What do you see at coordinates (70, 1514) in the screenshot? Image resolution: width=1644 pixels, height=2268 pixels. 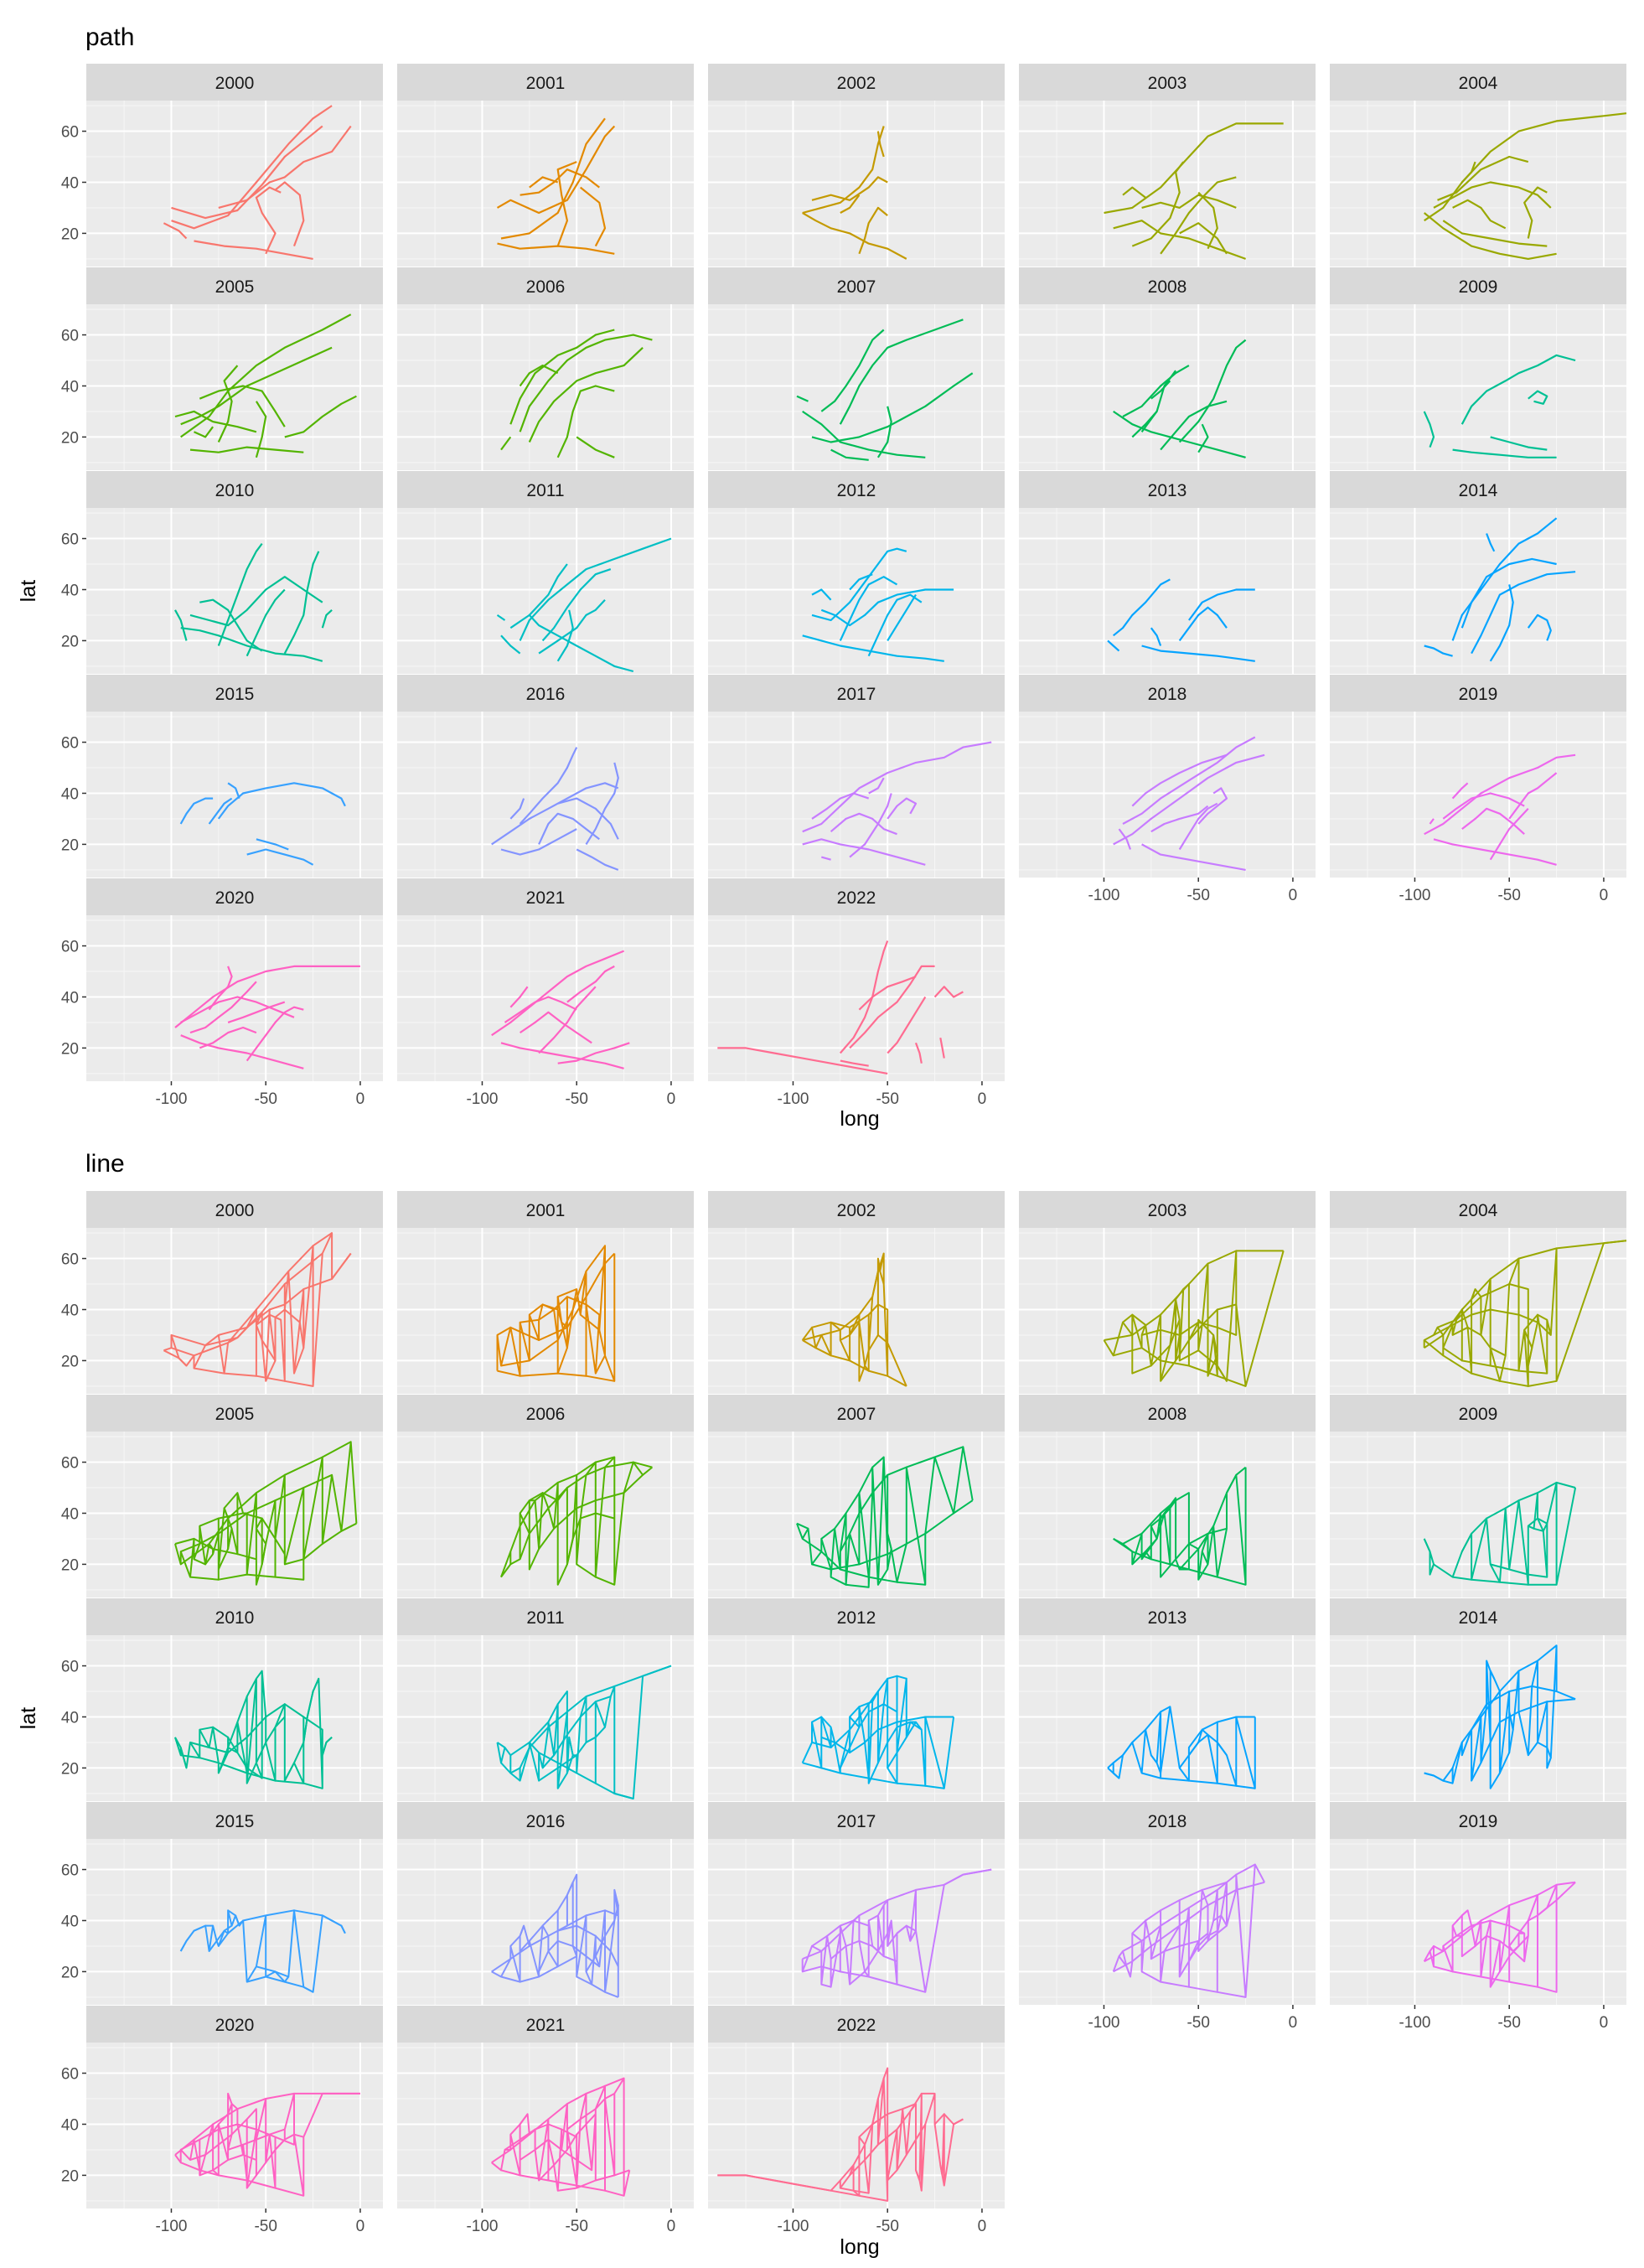 I see `y-tick-label: 40` at bounding box center [70, 1514].